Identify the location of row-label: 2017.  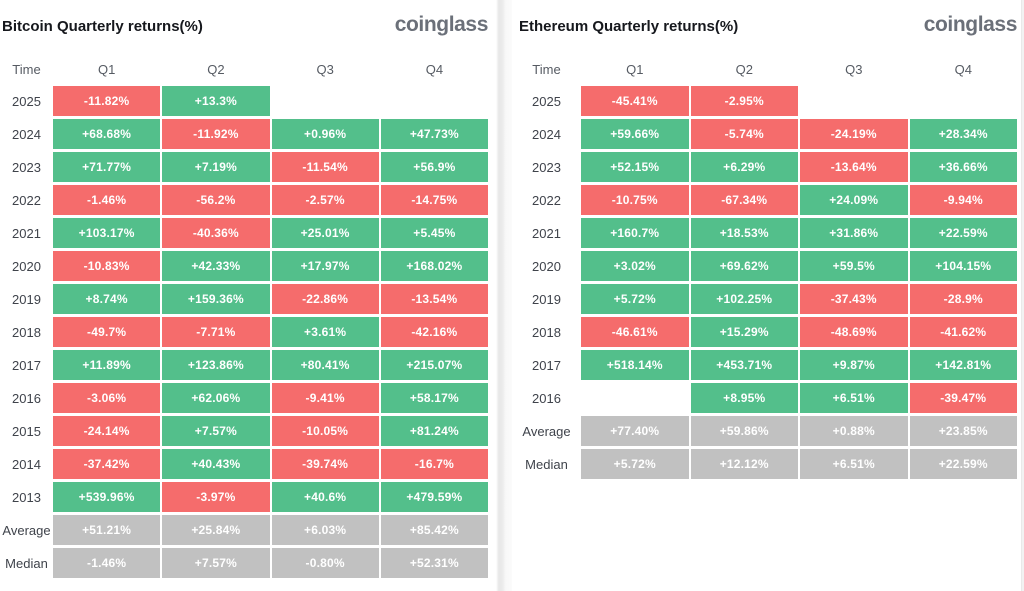
(546, 365).